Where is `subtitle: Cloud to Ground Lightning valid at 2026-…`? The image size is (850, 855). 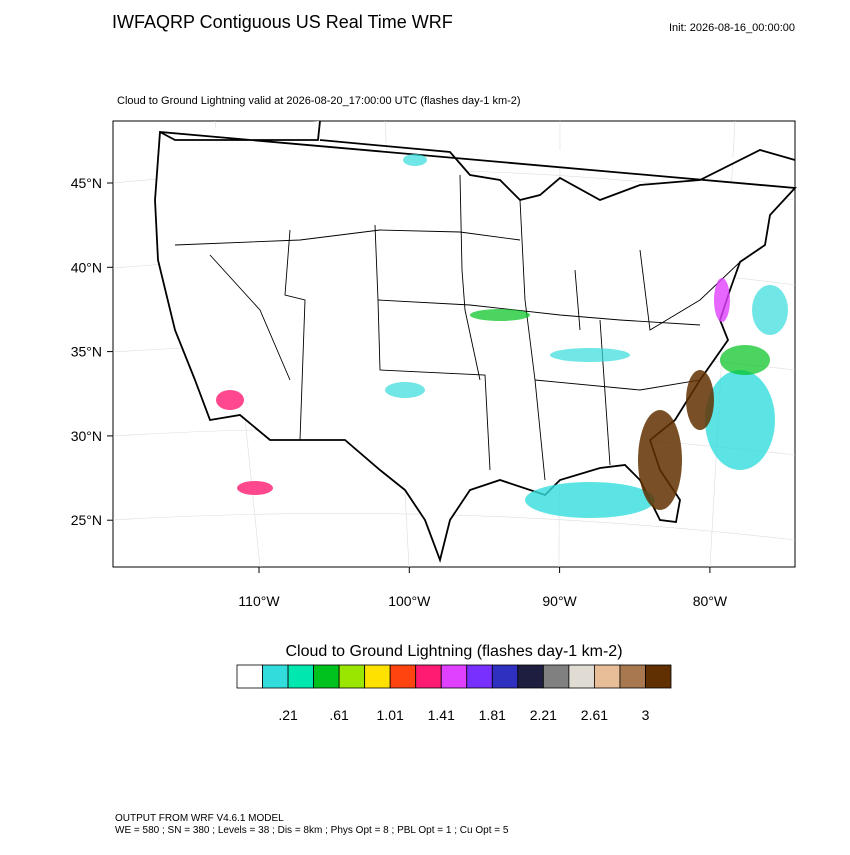
subtitle: Cloud to Ground Lightning valid at 2026-… is located at coordinates (319, 101).